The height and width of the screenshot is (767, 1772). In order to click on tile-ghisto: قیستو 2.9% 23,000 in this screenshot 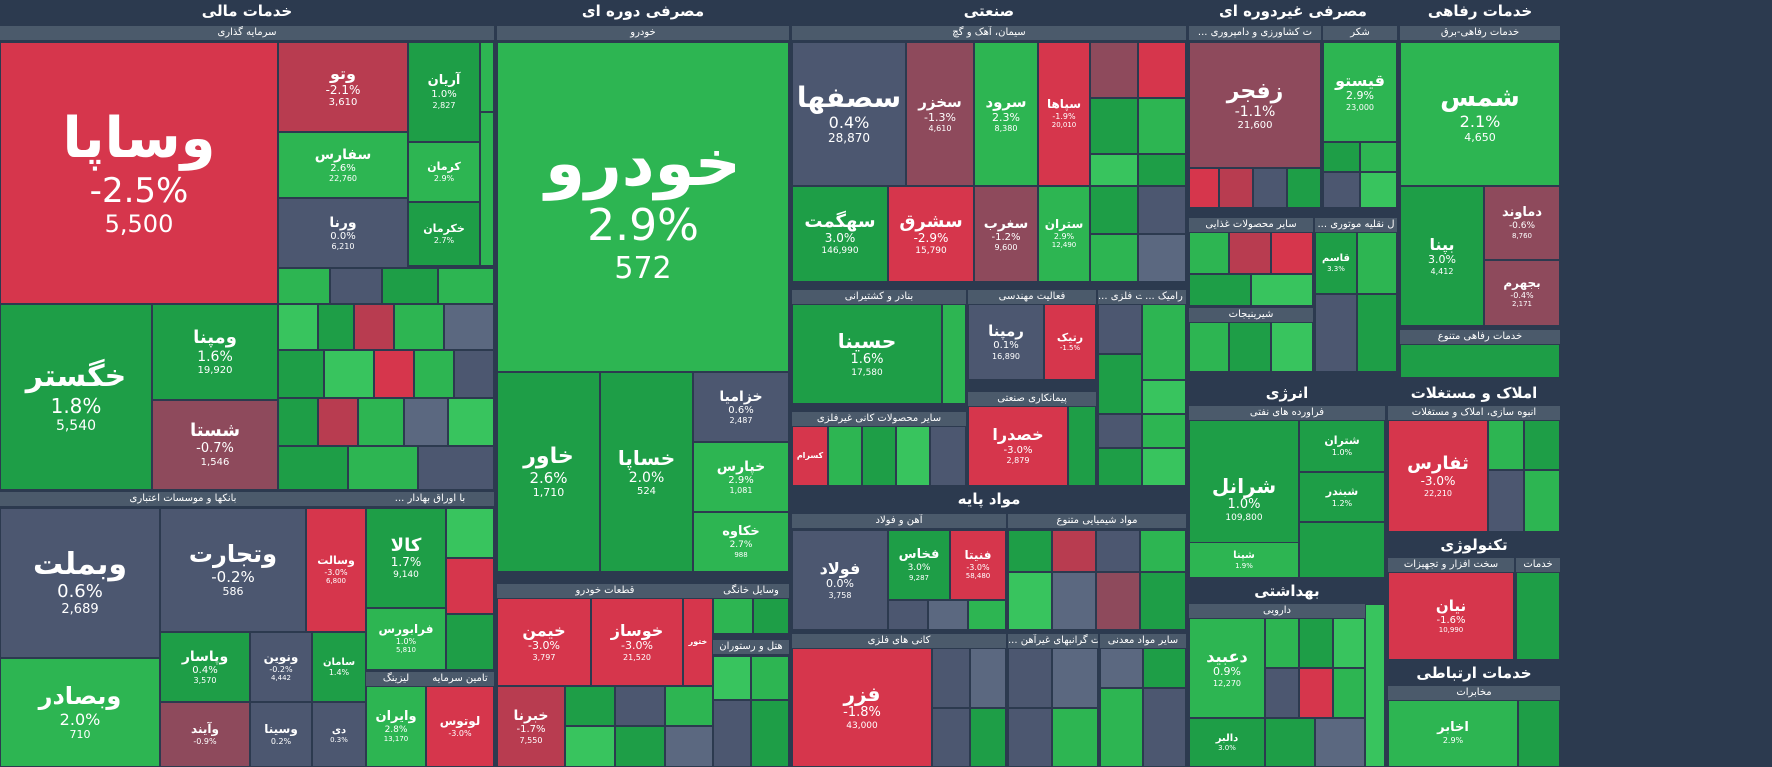, I will do `click(1360, 92)`.